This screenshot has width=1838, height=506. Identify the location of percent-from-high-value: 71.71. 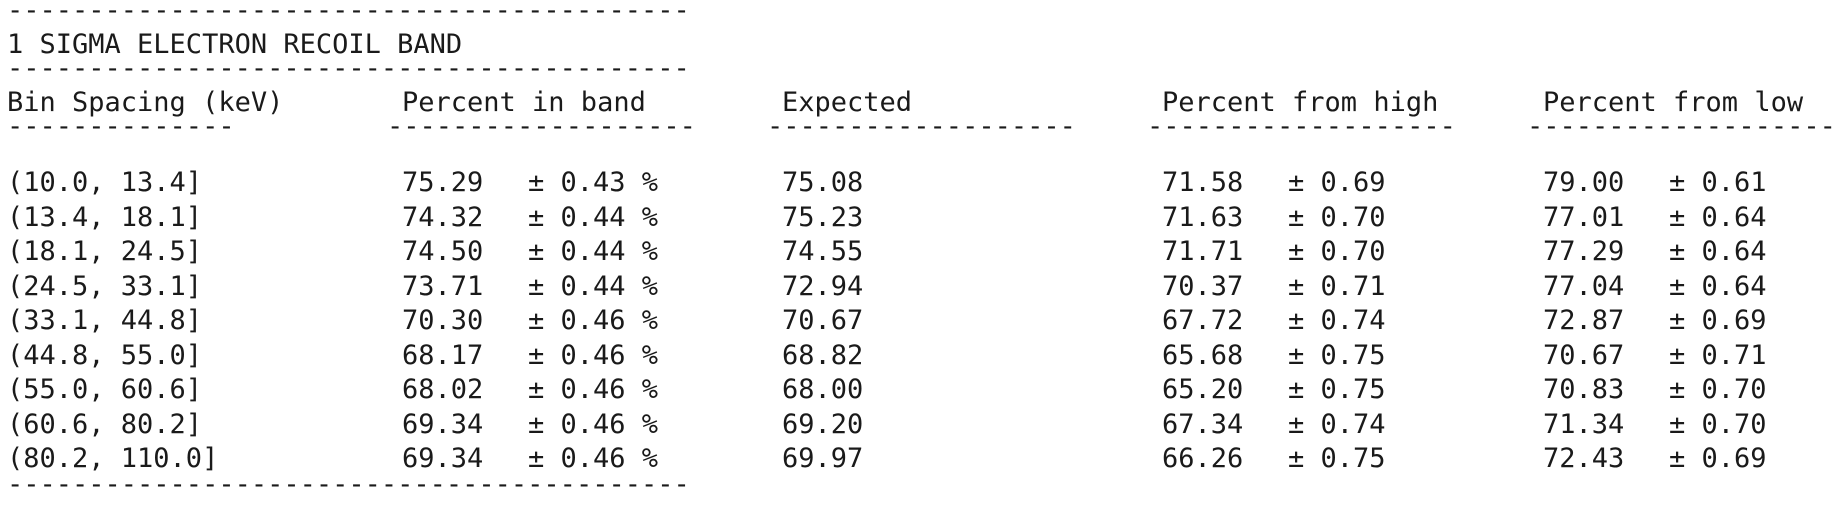
(1203, 251).